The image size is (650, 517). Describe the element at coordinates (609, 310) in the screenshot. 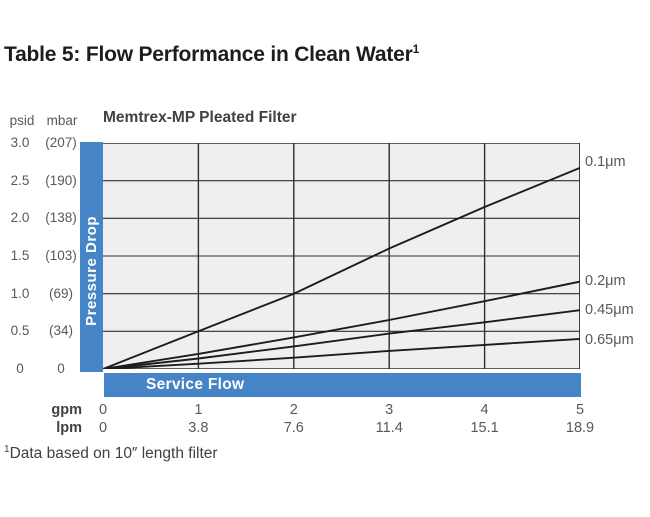

I see `series-label-0.45μm: 0.45μm` at that location.